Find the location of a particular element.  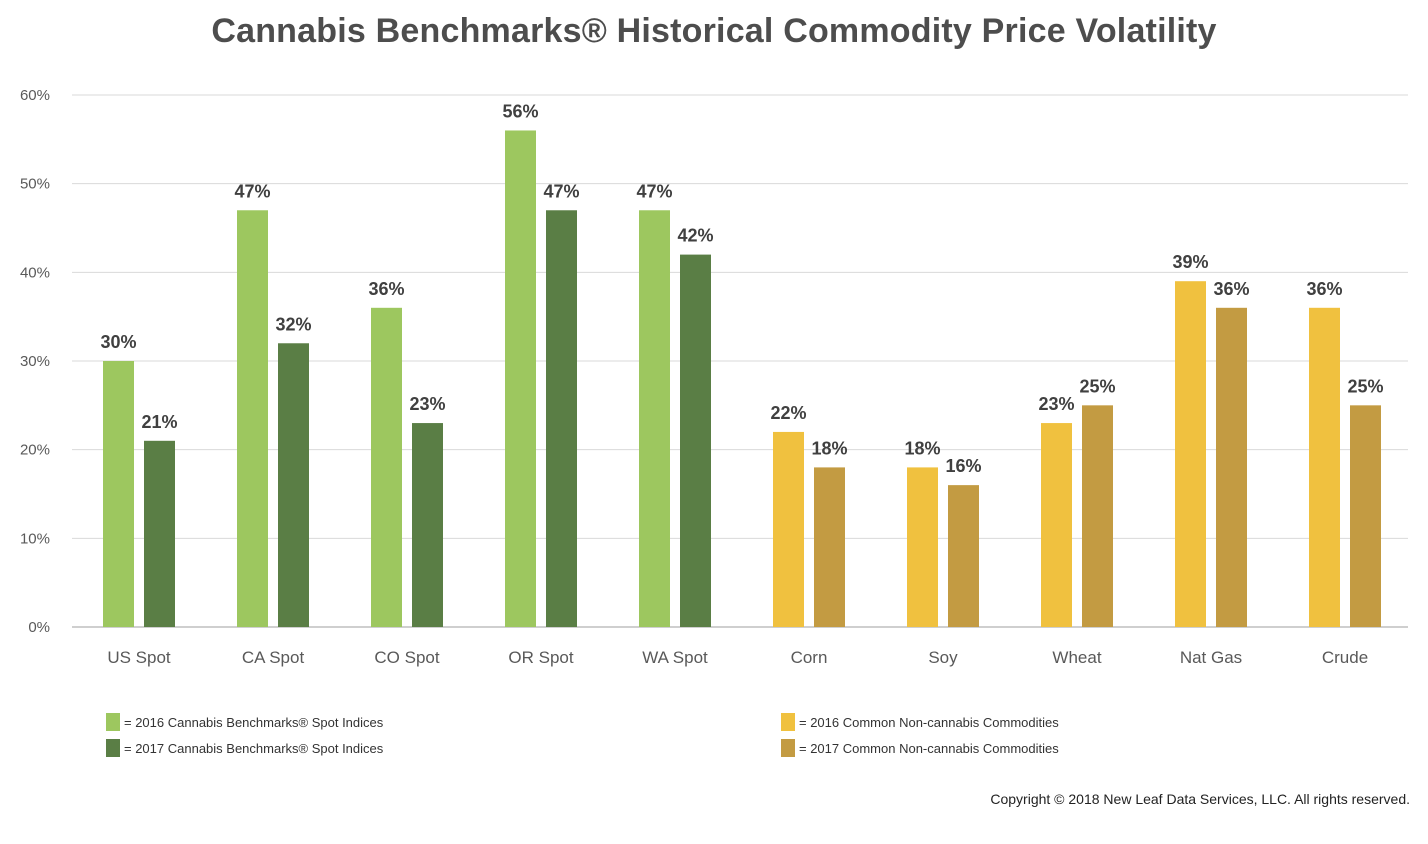

x-tick-label: CO Spot is located at coordinates (406, 657).